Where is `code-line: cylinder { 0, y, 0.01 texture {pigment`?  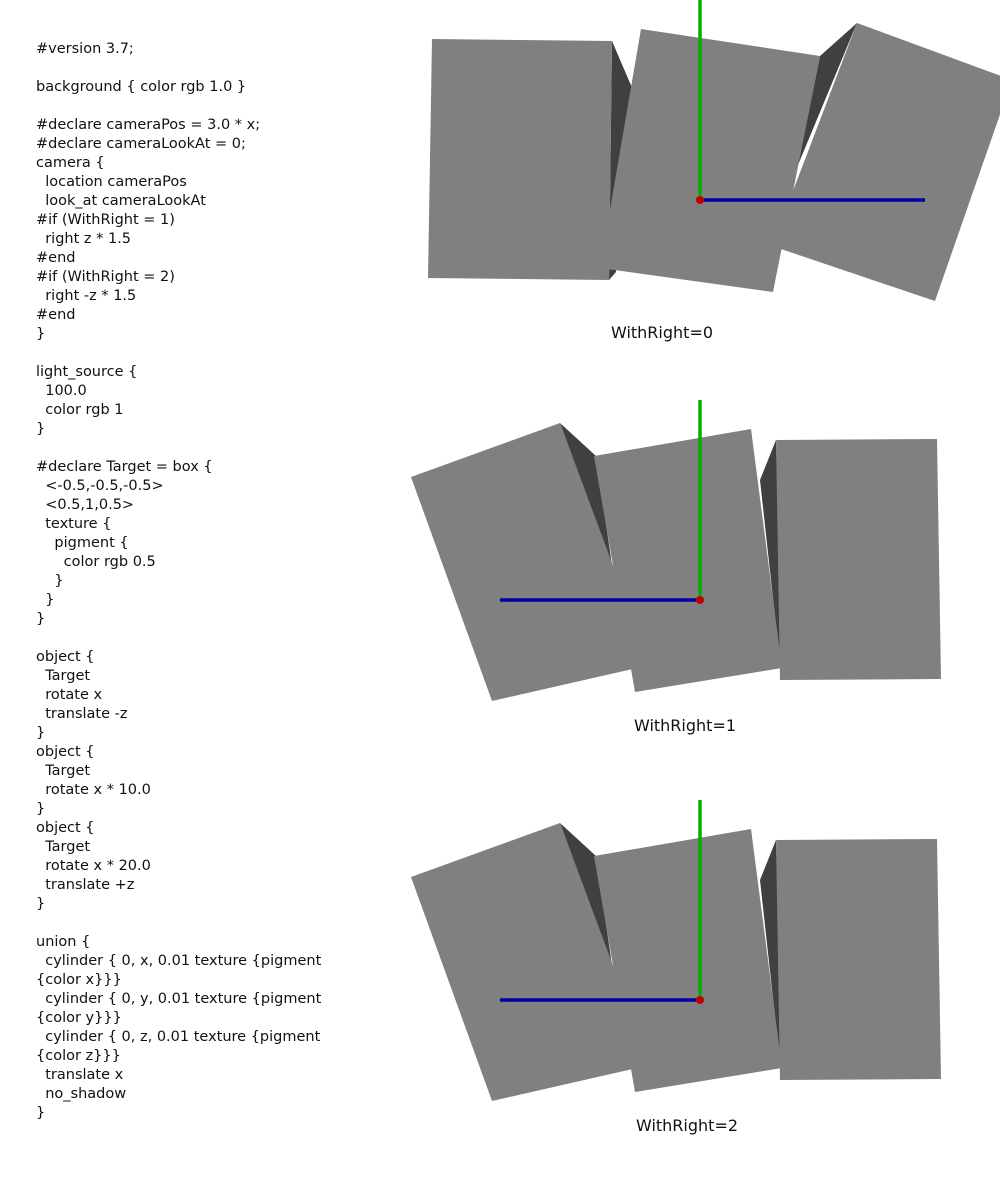
code-line: cylinder { 0, y, 0.01 texture {pigment is located at coordinates (179, 999).